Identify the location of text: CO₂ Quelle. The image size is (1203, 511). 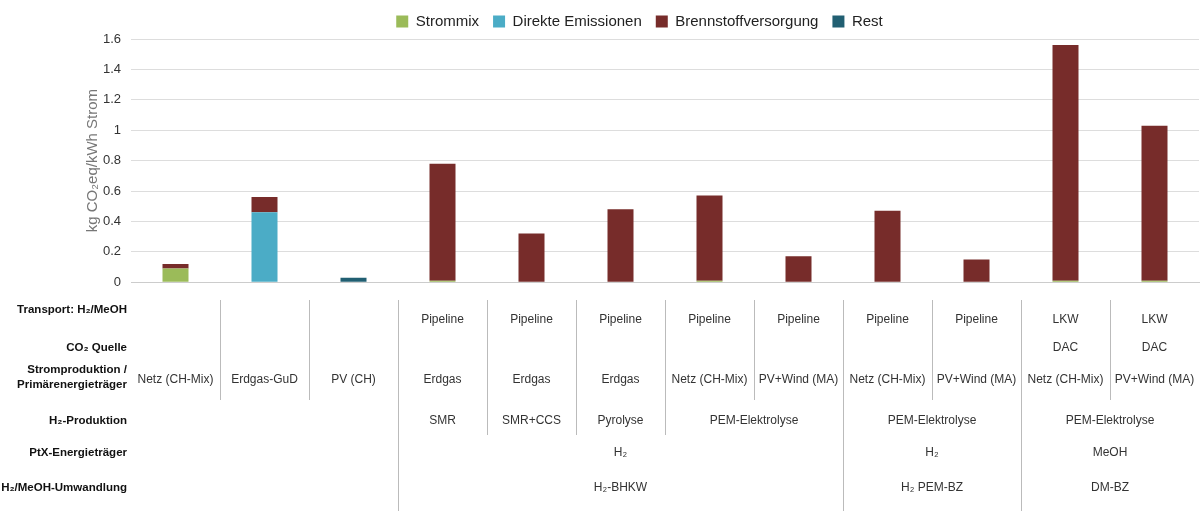
(96, 347).